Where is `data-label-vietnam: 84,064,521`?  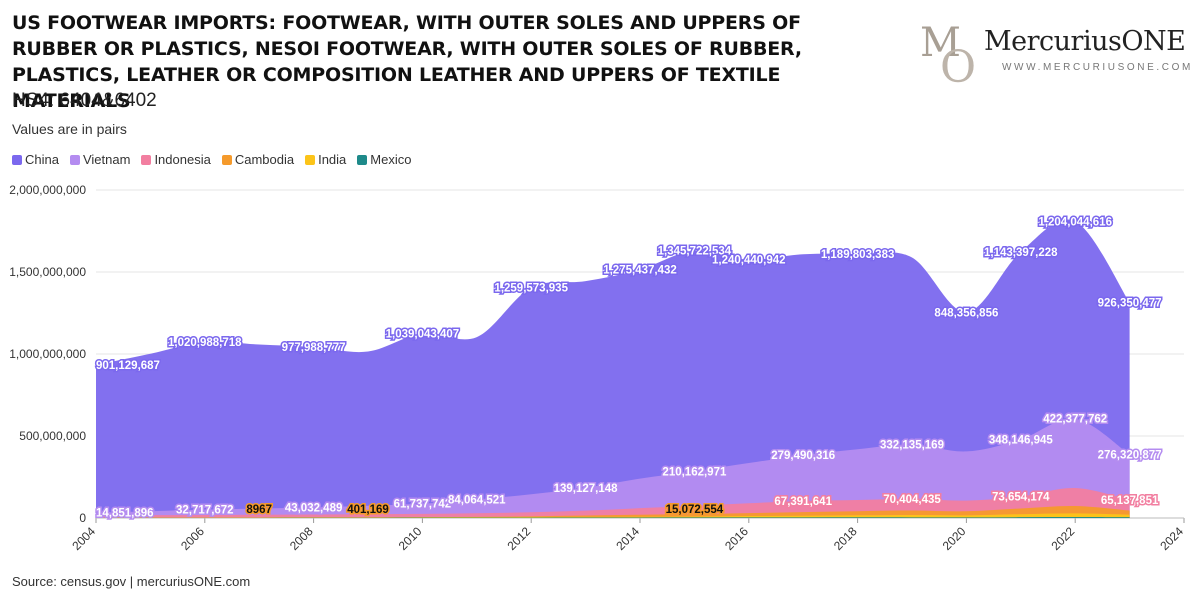
data-label-vietnam: 84,064,521 is located at coordinates (477, 500).